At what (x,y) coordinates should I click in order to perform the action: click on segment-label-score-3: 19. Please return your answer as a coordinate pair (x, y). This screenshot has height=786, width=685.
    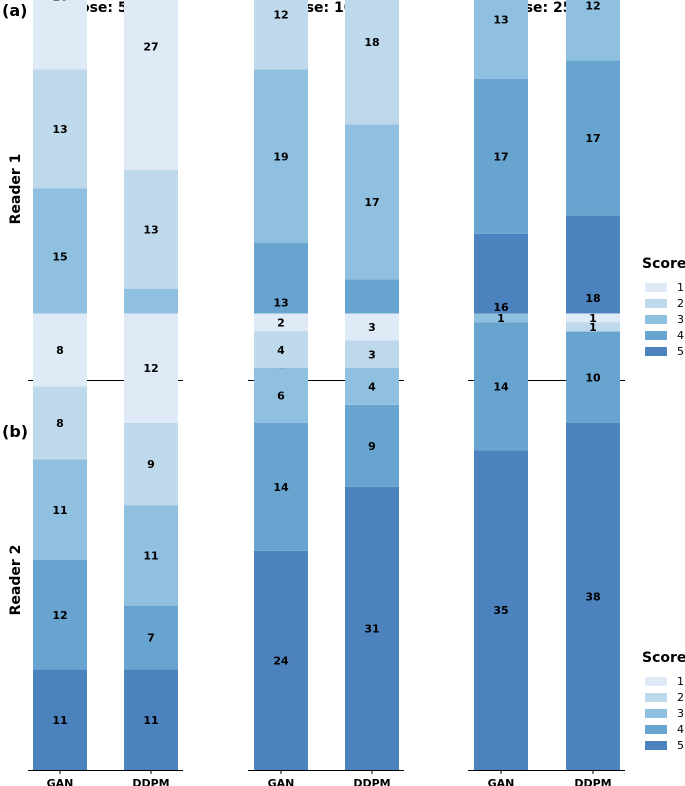
    Looking at the image, I should click on (280, 156).